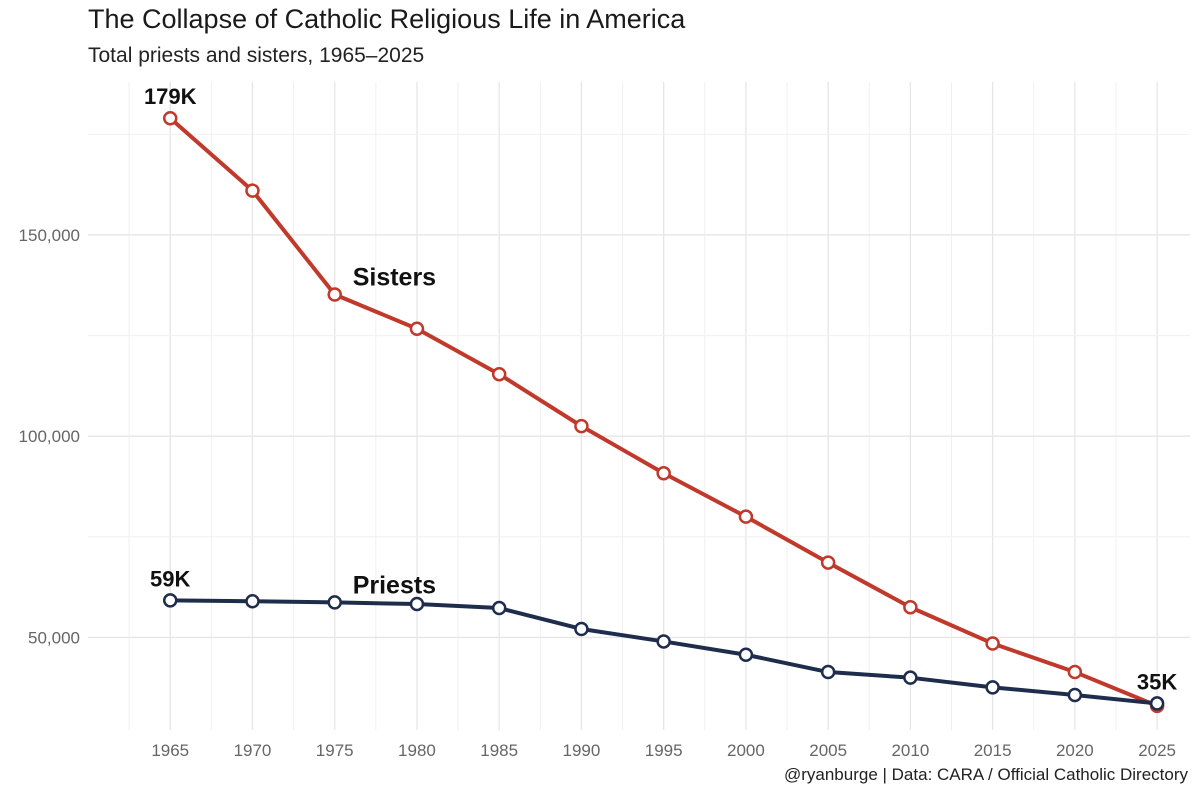  Describe the element at coordinates (828, 750) in the screenshot. I see `x-tick-label: 2005` at that location.